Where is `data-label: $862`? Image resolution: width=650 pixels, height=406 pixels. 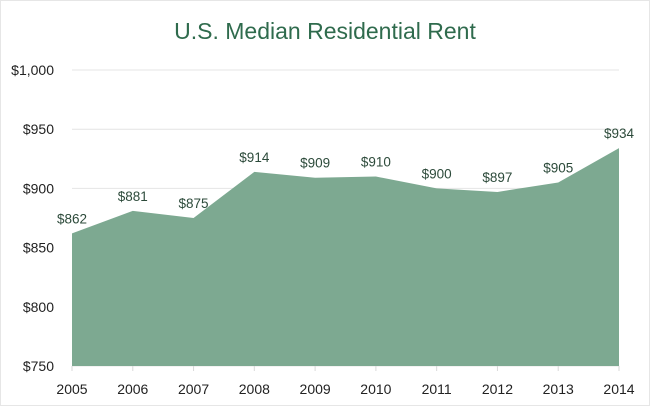 data-label: $862 is located at coordinates (72, 218).